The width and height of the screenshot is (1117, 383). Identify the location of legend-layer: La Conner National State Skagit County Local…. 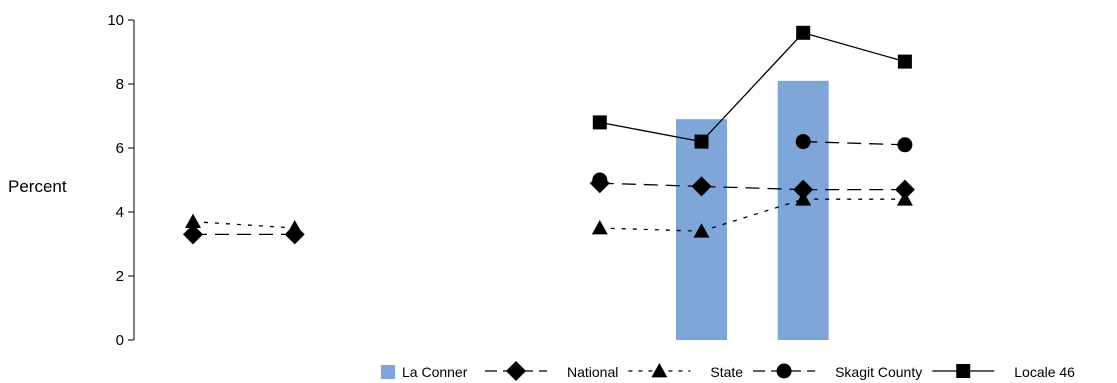
(728, 371).